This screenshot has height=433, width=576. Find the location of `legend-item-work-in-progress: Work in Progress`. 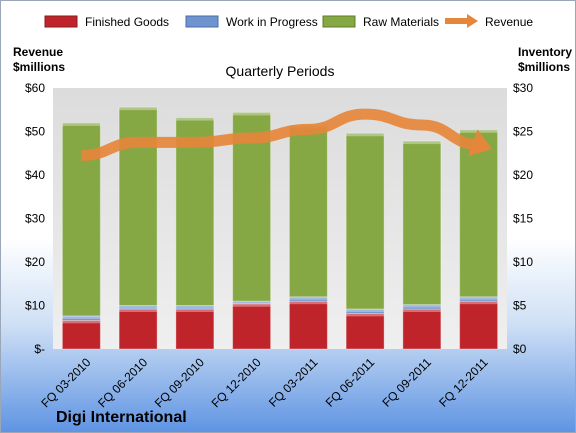

legend-item-work-in-progress: Work in Progress is located at coordinates (251, 22).